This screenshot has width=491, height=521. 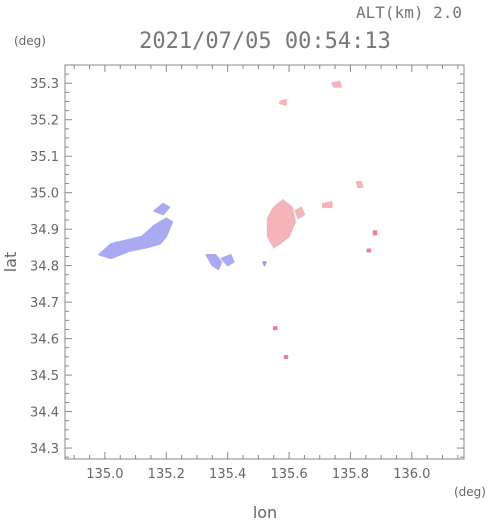 What do you see at coordinates (30, 41) in the screenshot?
I see `y-unit-label: (deg)` at bounding box center [30, 41].